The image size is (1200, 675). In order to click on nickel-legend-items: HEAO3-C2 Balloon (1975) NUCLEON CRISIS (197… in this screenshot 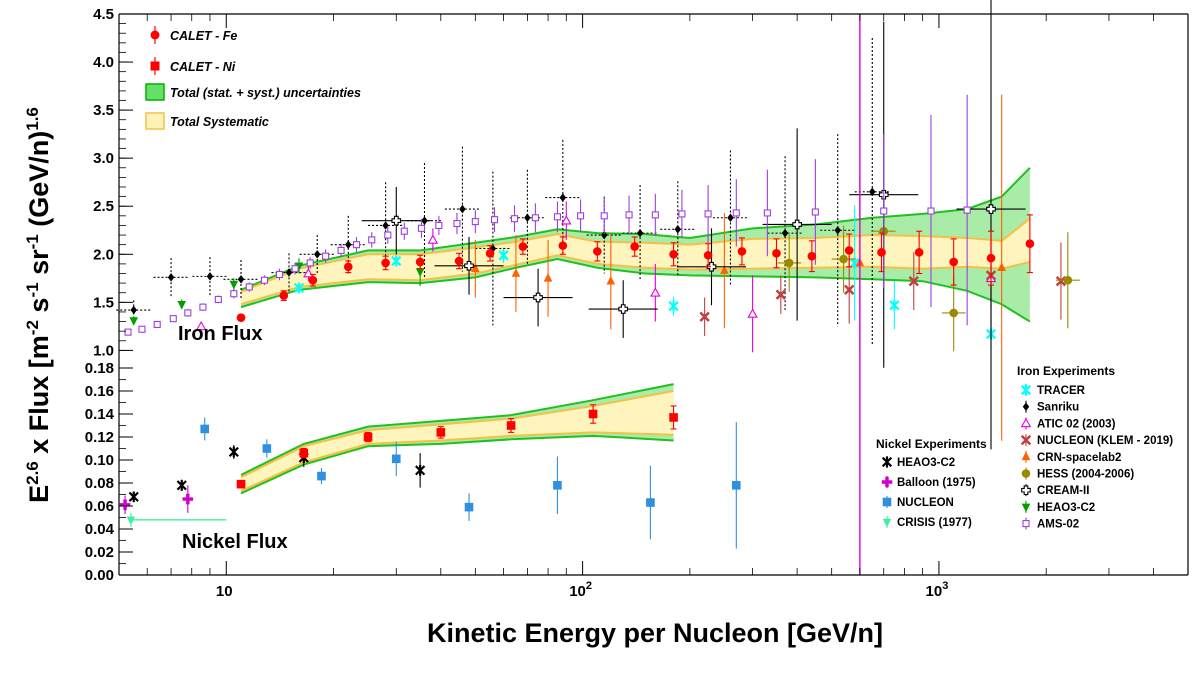, I will do `click(928, 492)`.